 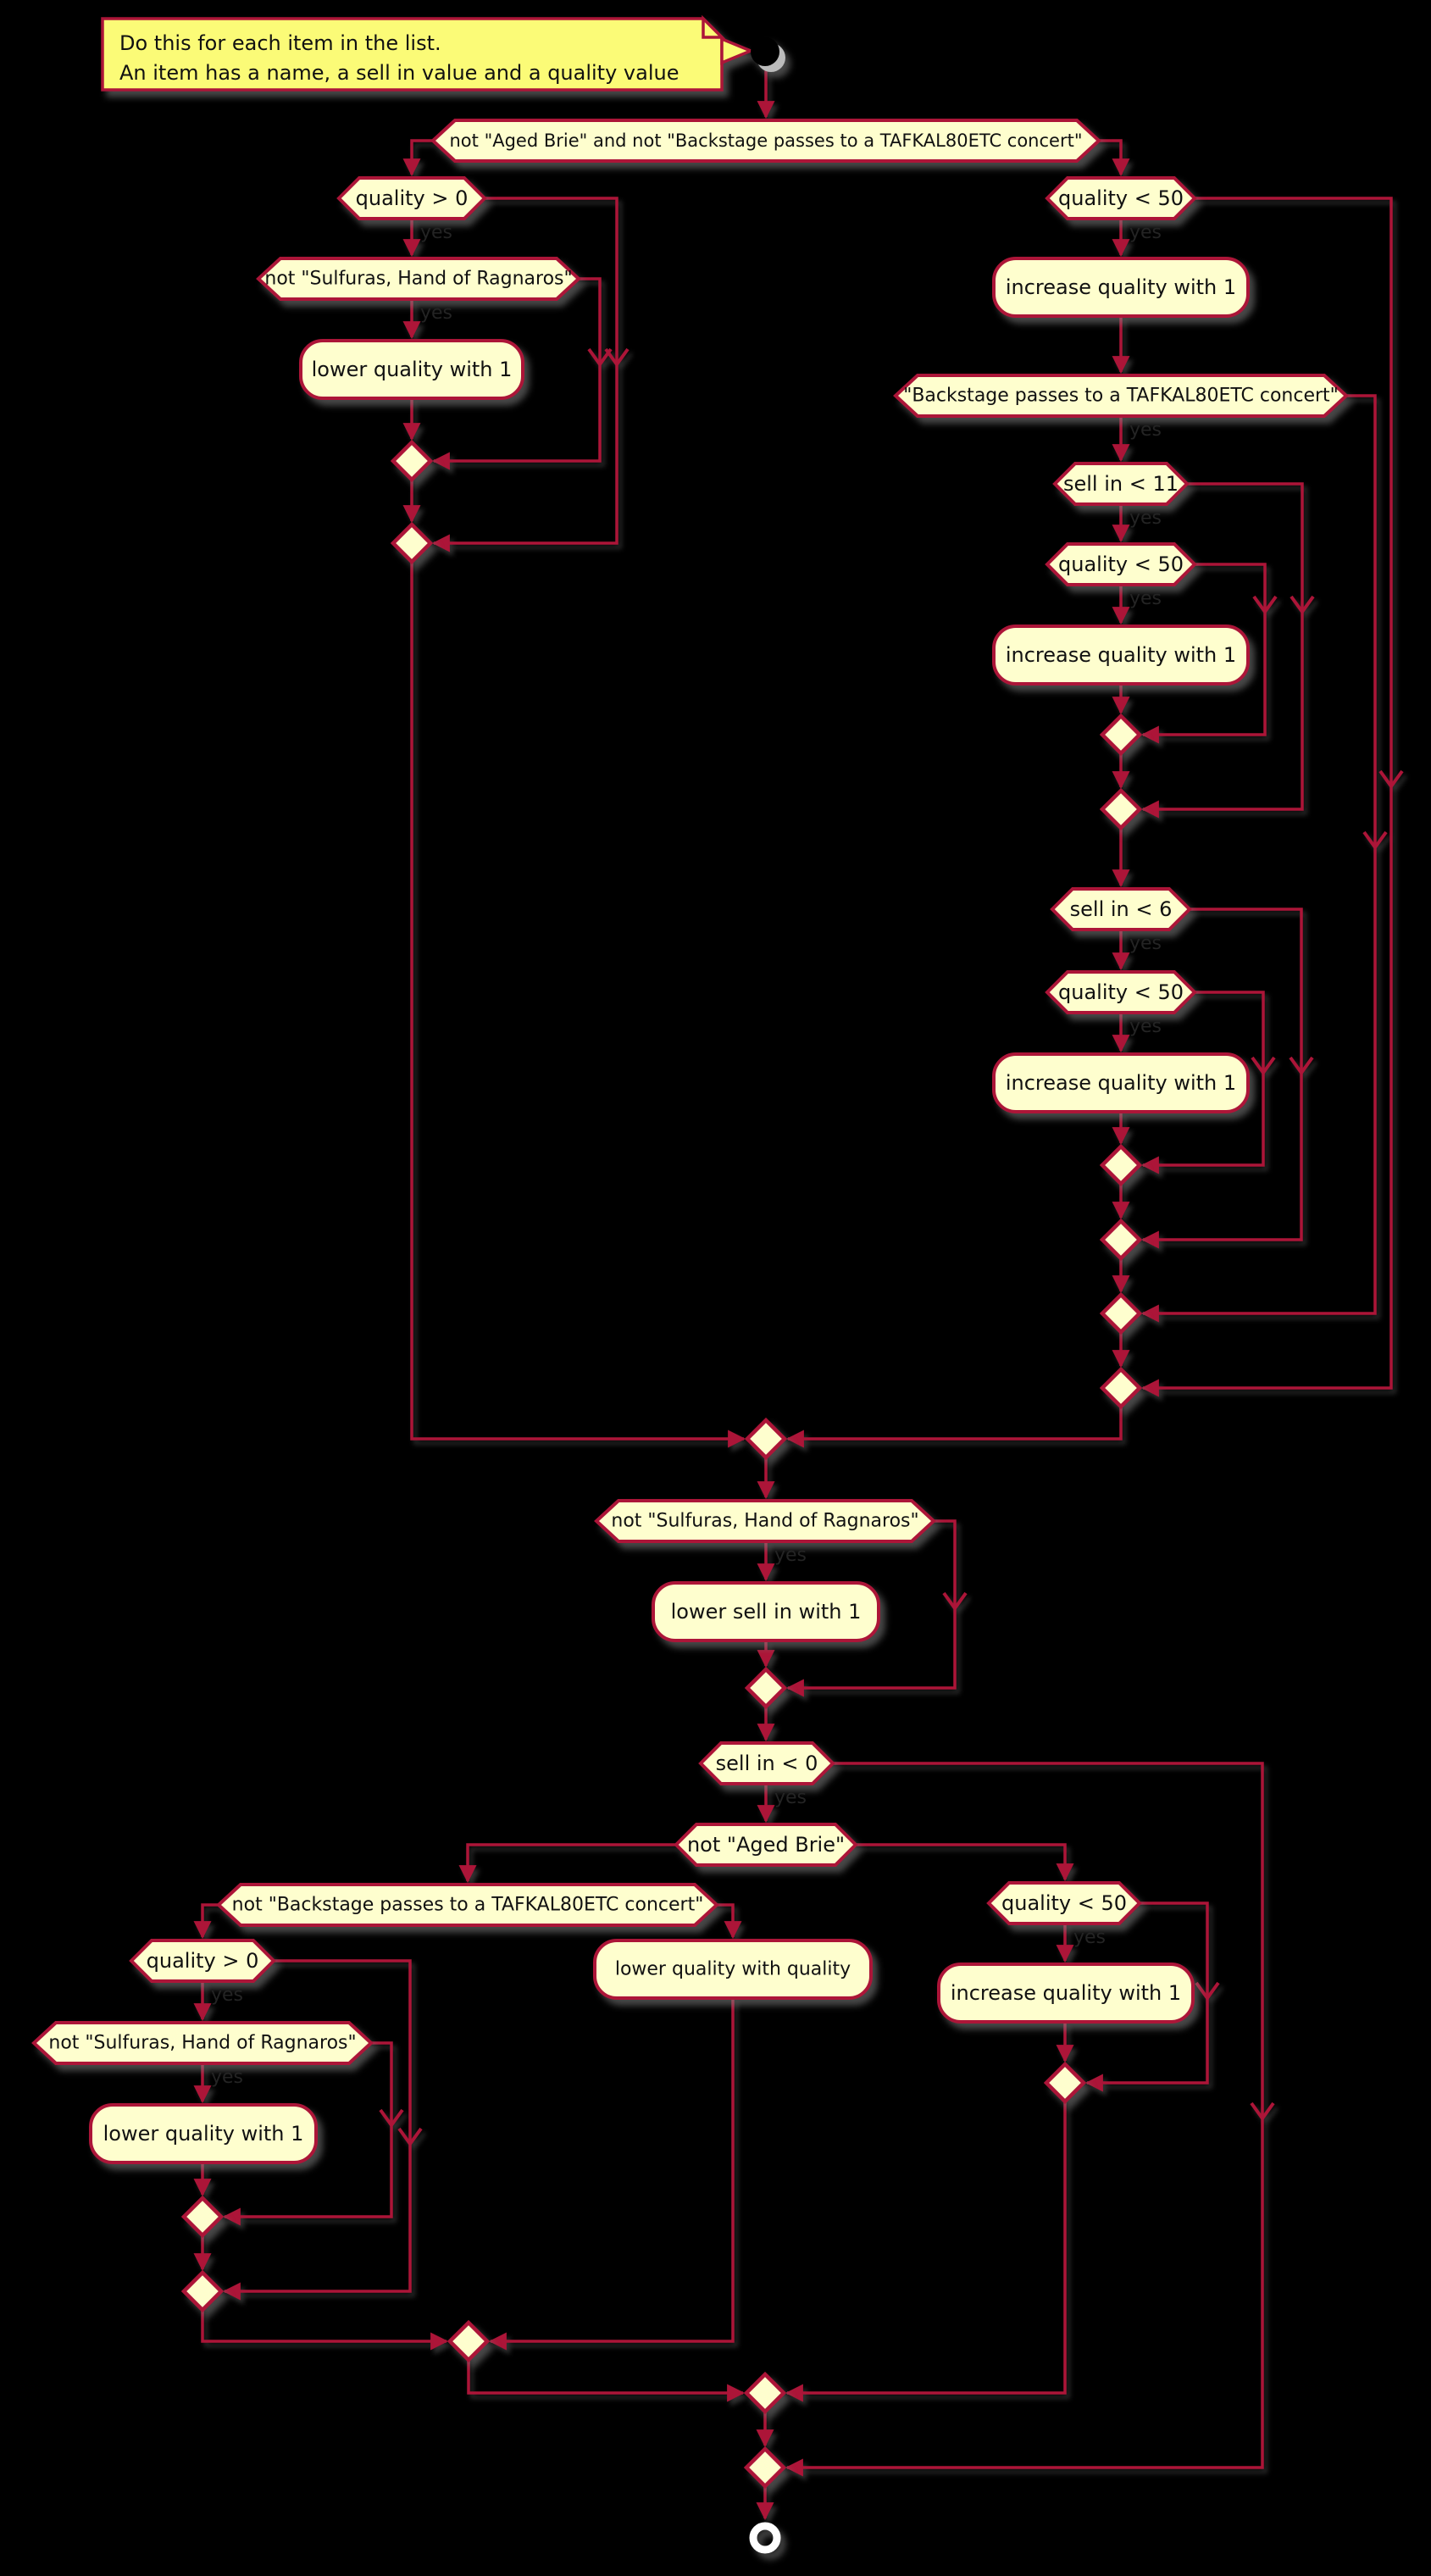 I want to click on label-increase-quality-3: increase quality with 1, so click(x=1121, y=1083).